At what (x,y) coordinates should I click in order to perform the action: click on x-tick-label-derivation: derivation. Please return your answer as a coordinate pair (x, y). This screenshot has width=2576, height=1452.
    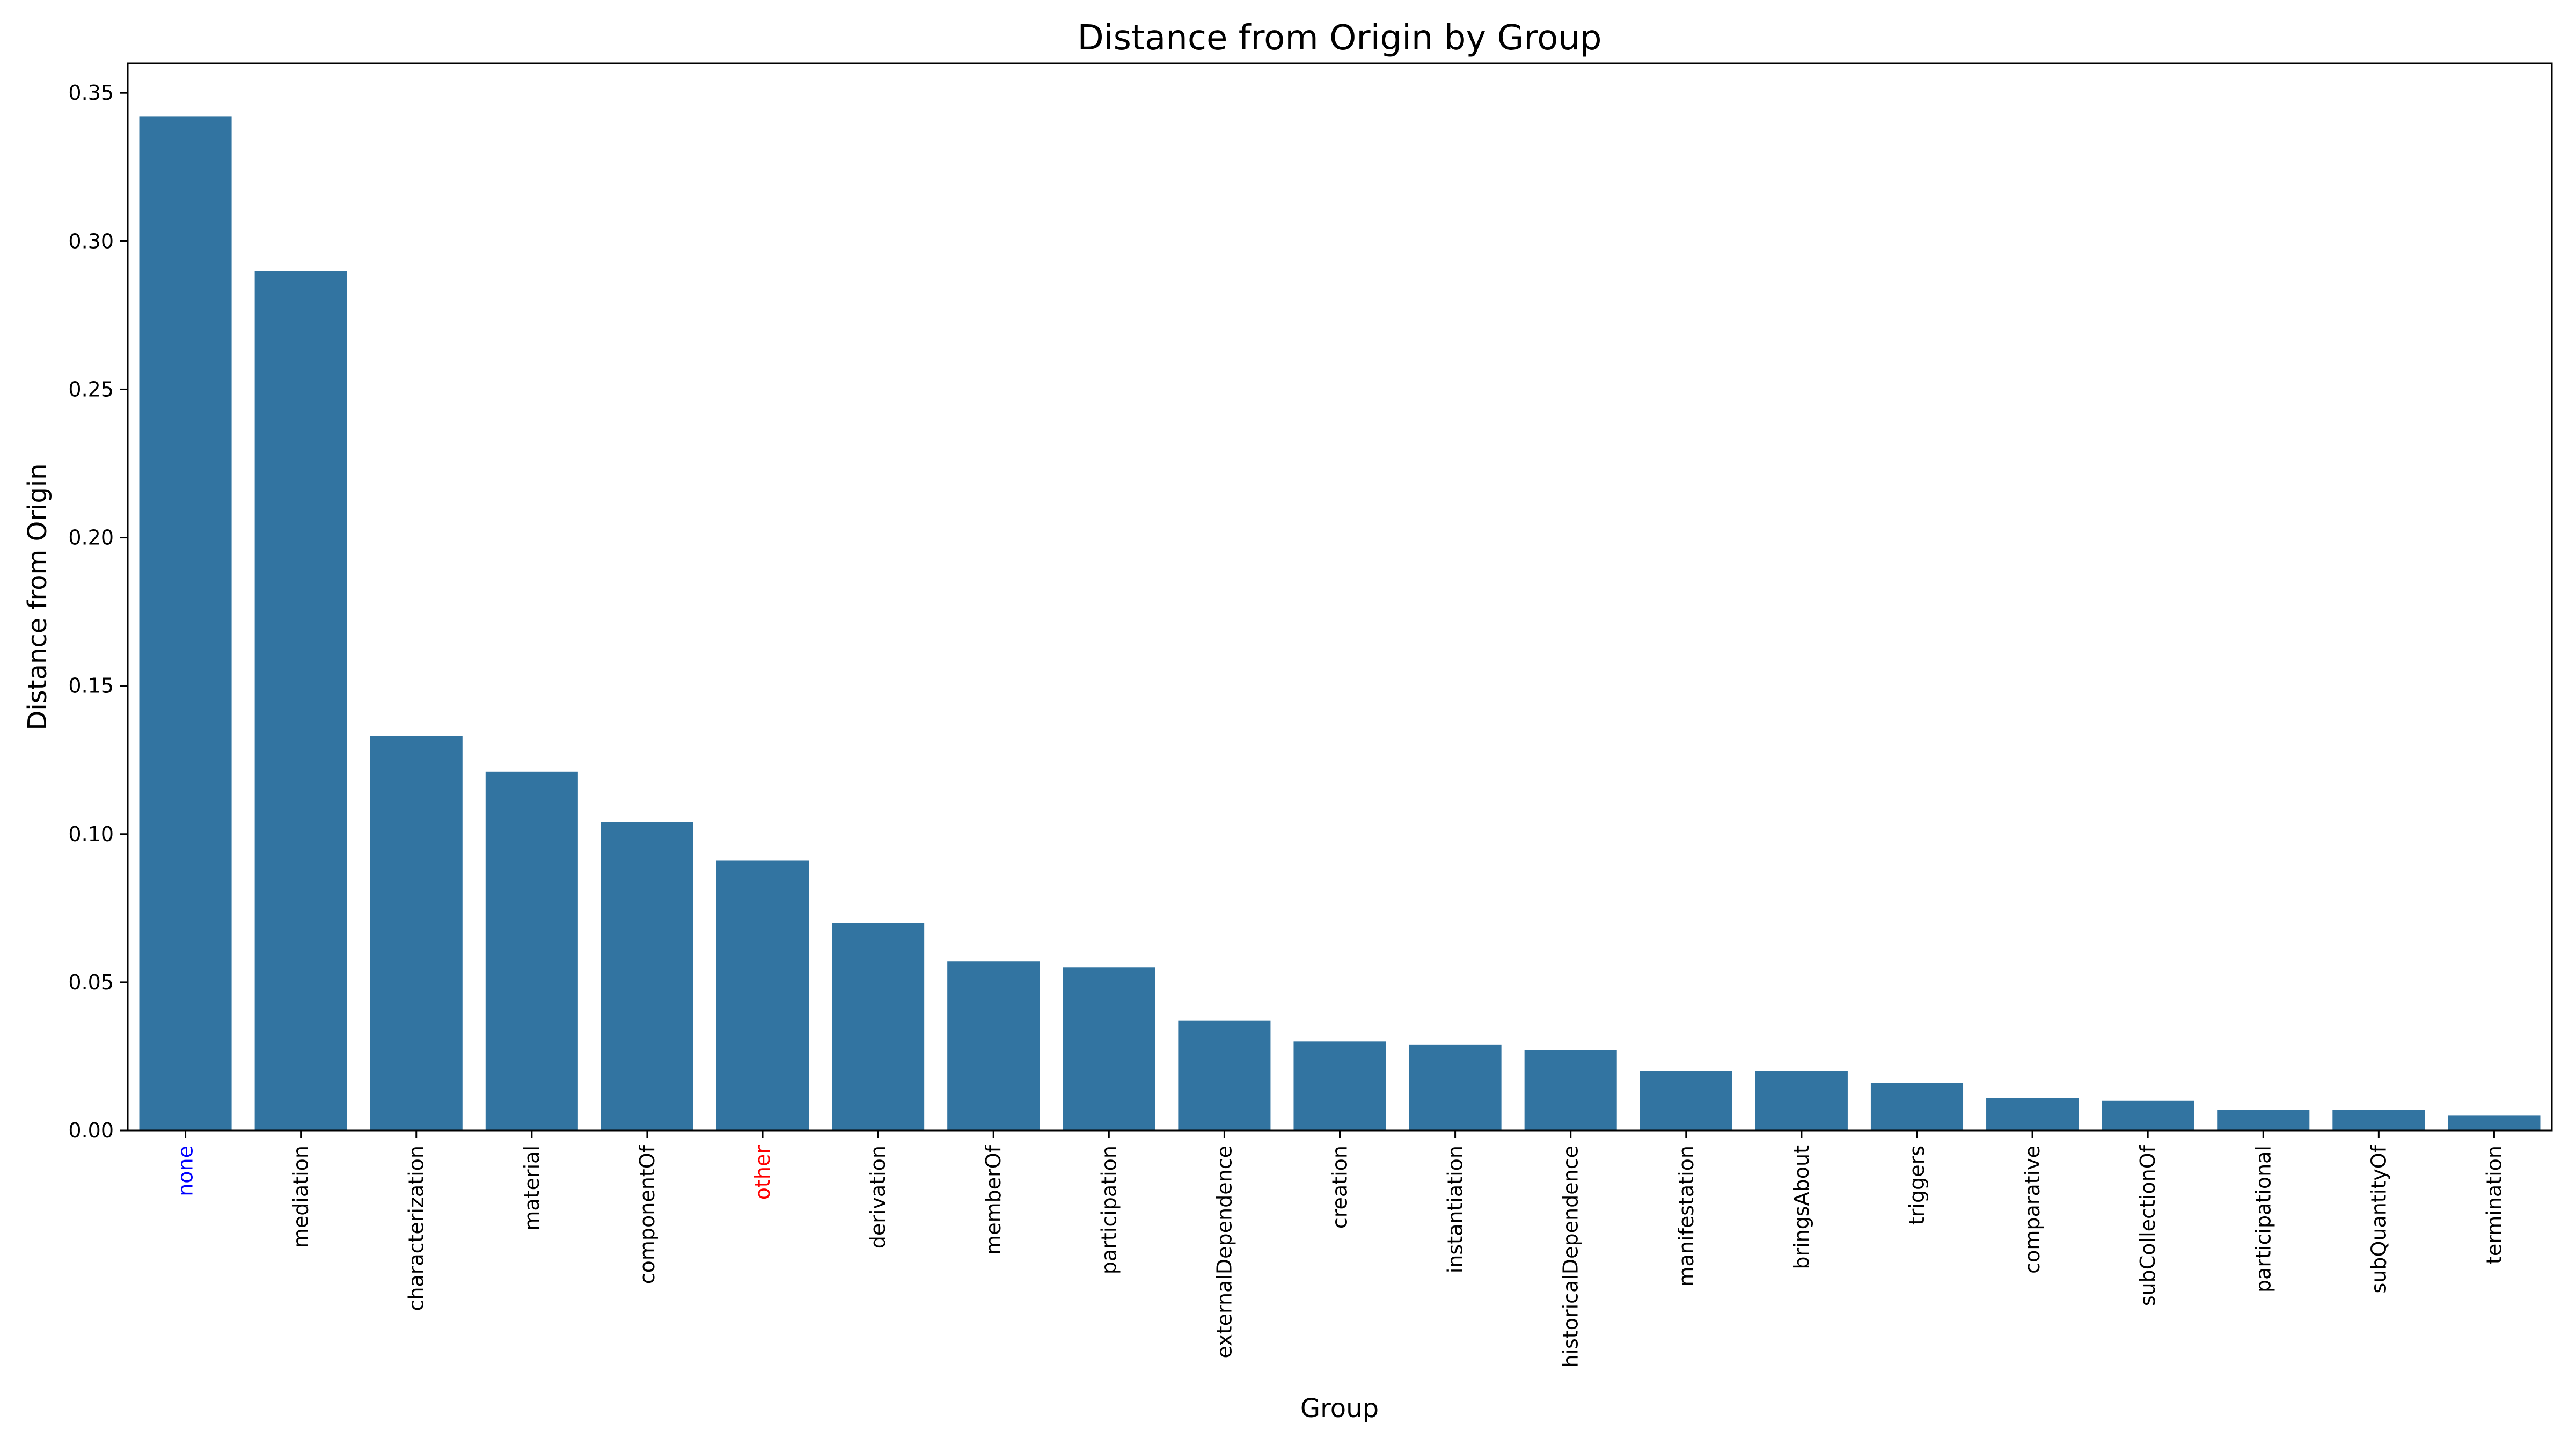
    Looking at the image, I should click on (878, 1197).